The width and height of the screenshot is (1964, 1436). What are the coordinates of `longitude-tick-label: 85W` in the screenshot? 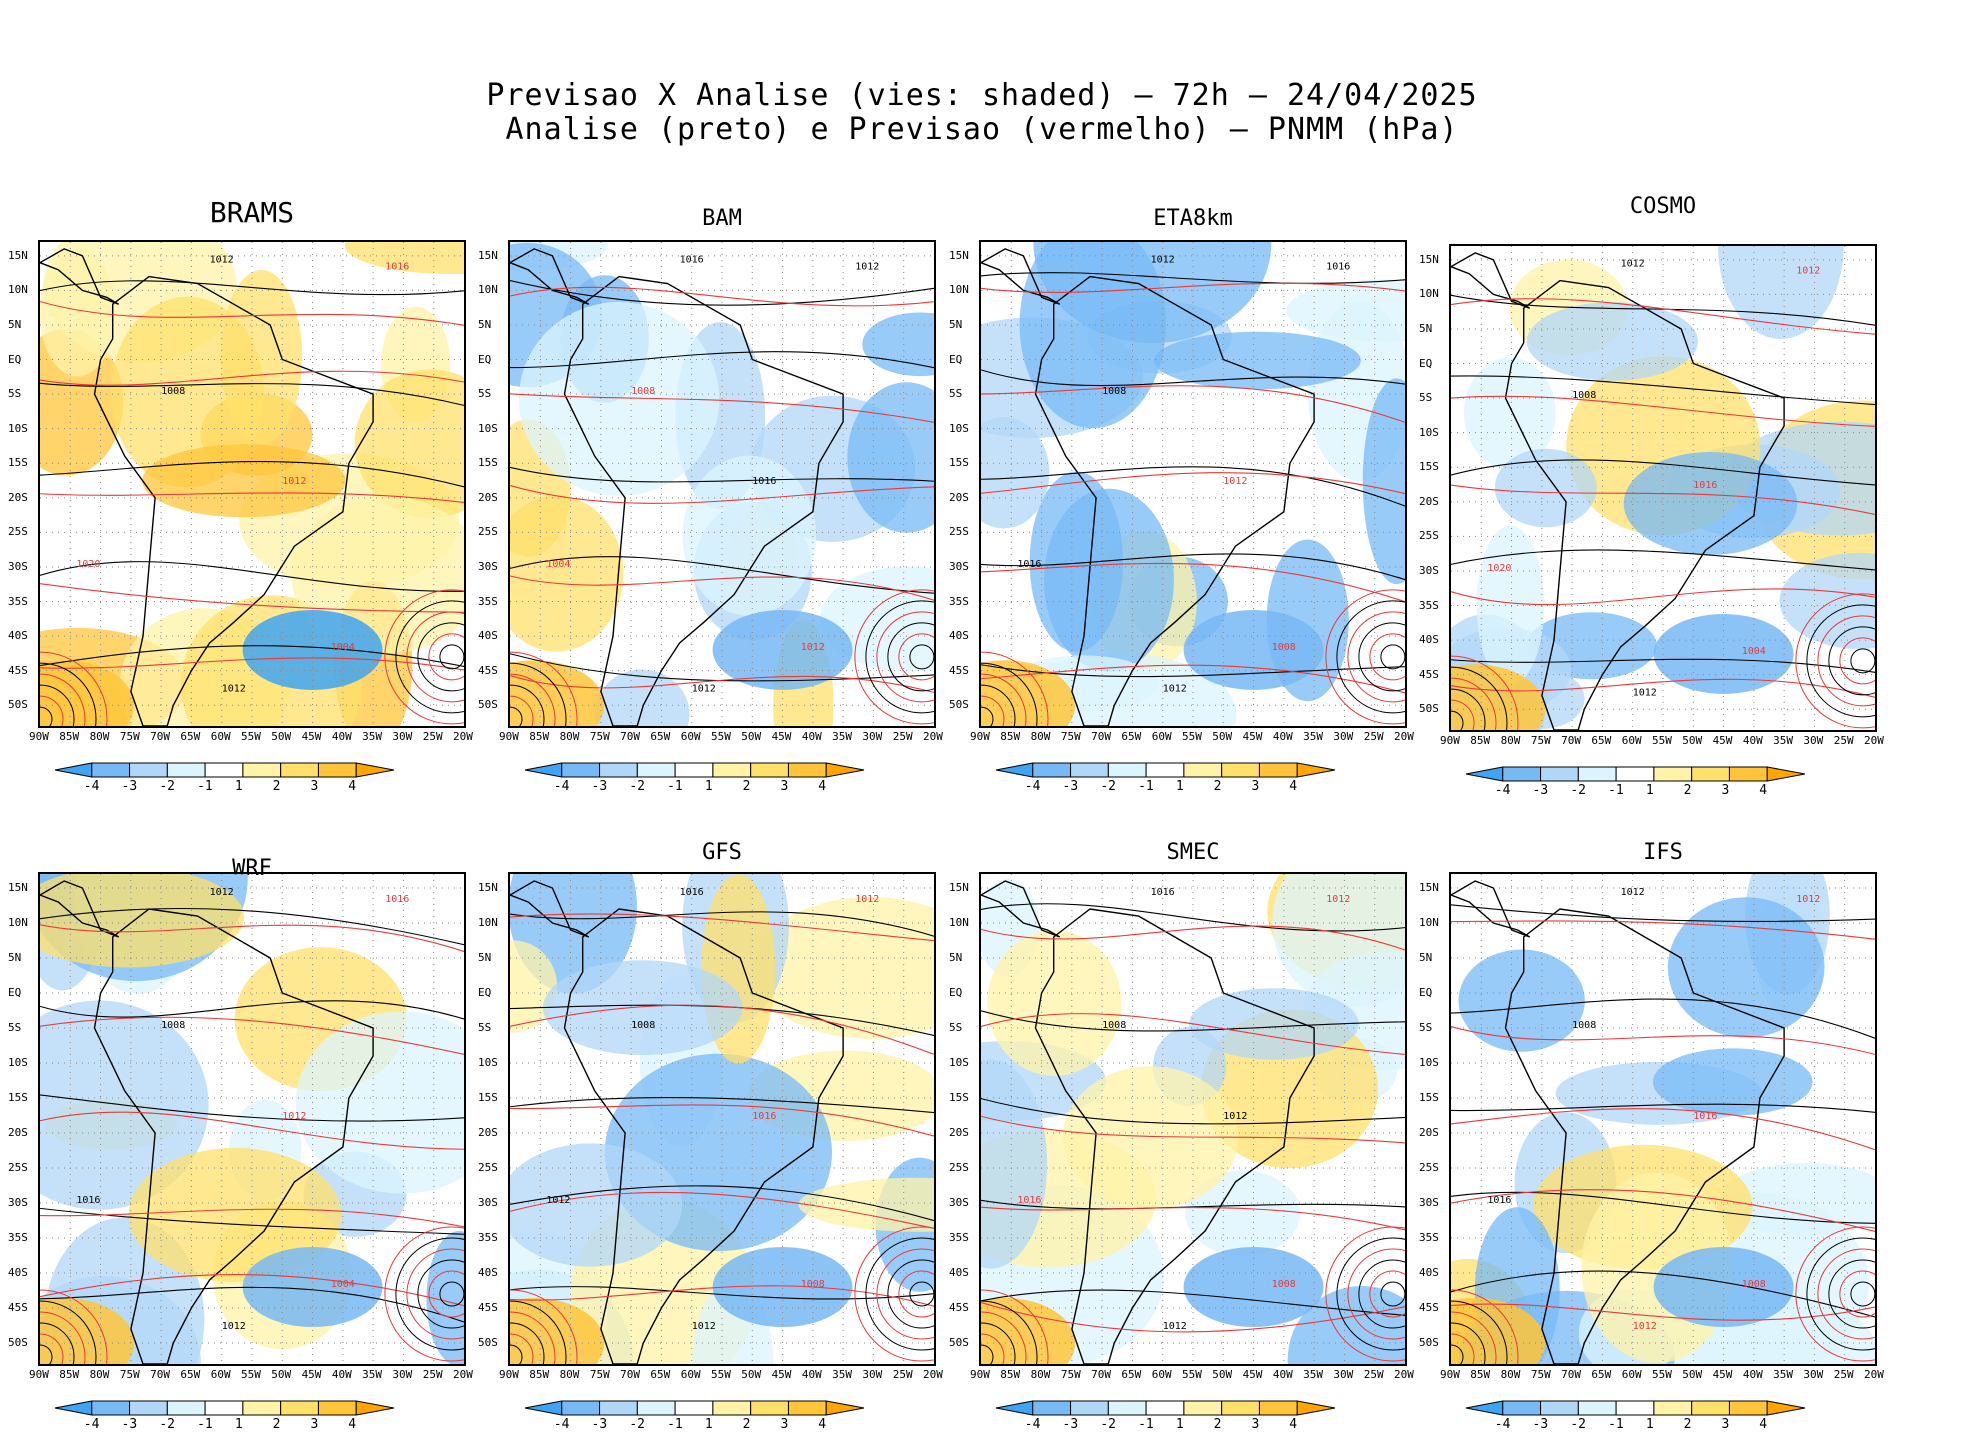 It's located at (69, 736).